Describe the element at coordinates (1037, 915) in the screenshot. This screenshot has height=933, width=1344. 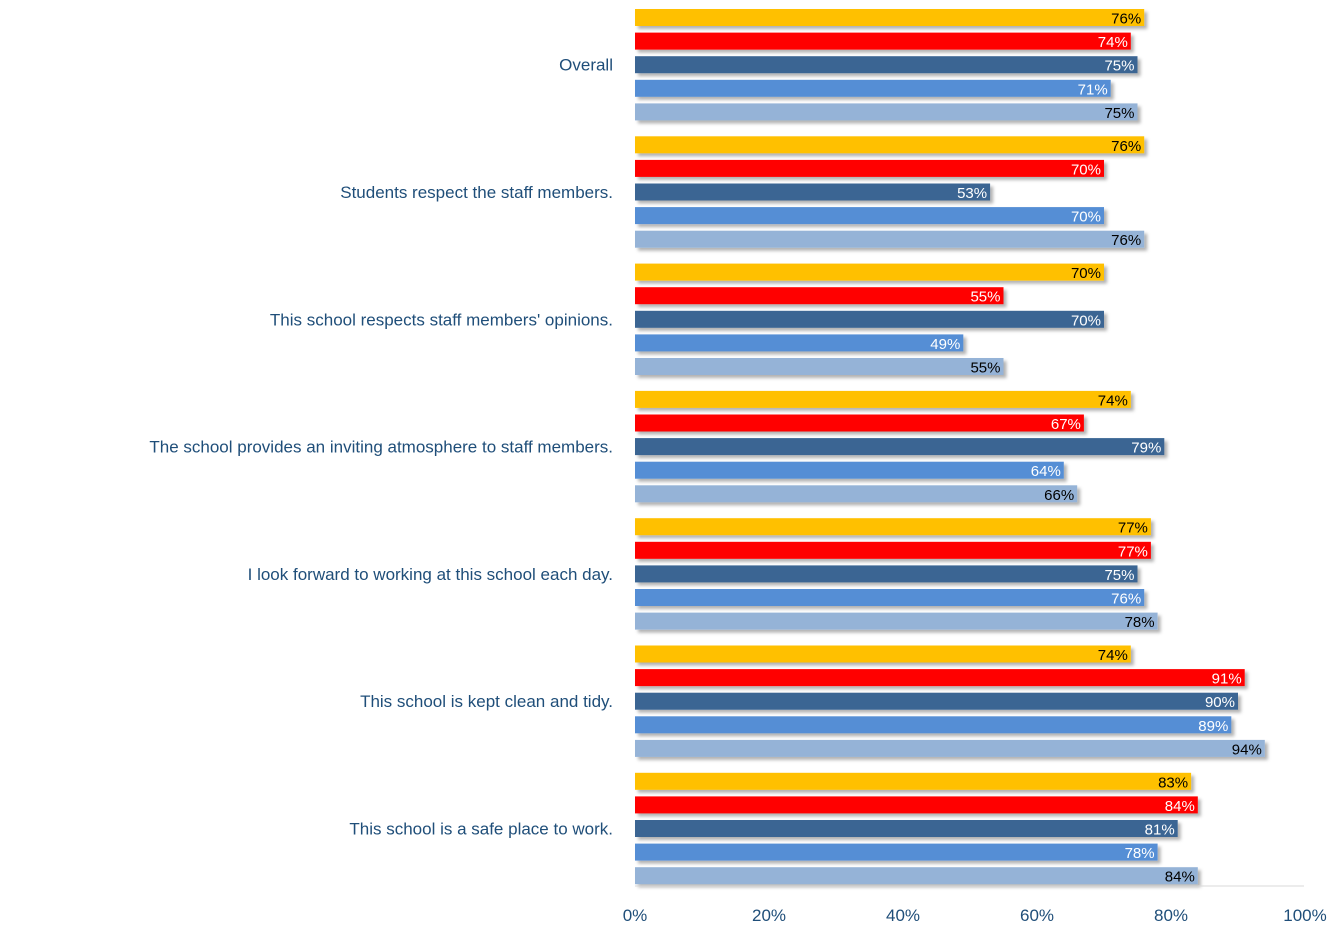
I see `x-tick-label: 60%` at that location.